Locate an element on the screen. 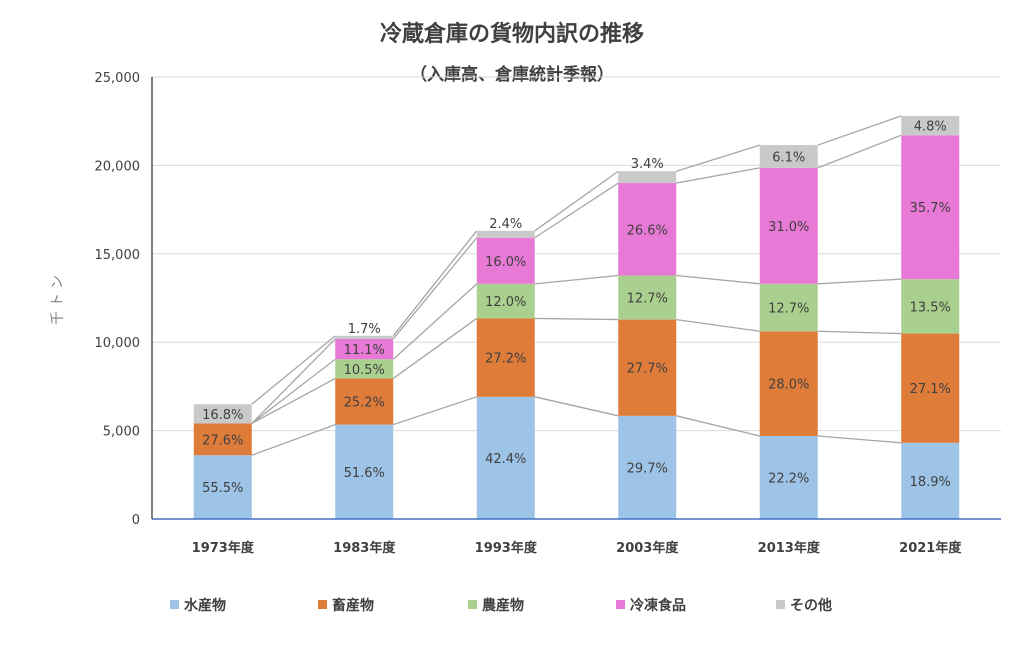 The height and width of the screenshot is (648, 1024). legend-item: 冷凍食品 is located at coordinates (651, 605).